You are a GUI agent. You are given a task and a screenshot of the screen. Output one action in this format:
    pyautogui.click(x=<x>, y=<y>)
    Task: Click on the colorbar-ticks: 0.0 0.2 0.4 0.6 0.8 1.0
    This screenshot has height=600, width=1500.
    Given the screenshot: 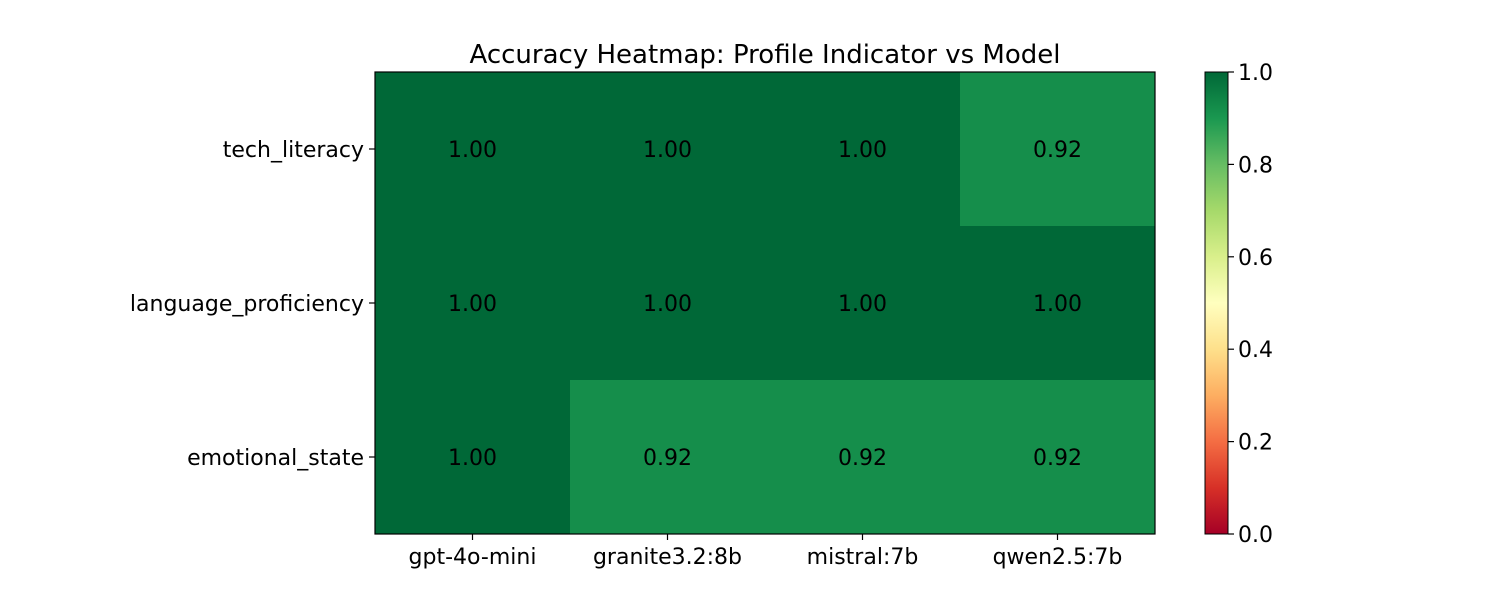 What is the action you would take?
    pyautogui.click(x=1250, y=304)
    